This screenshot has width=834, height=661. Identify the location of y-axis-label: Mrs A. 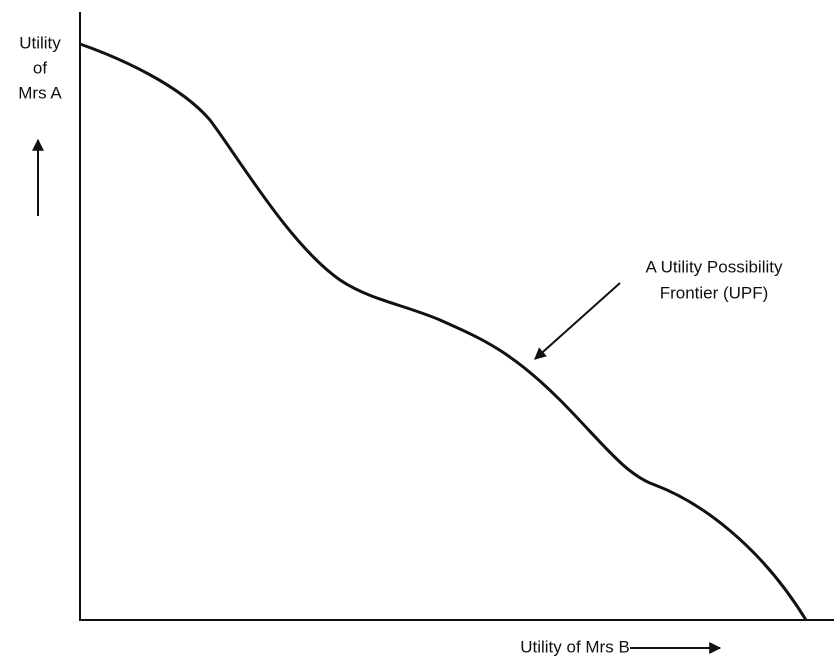
(40, 92).